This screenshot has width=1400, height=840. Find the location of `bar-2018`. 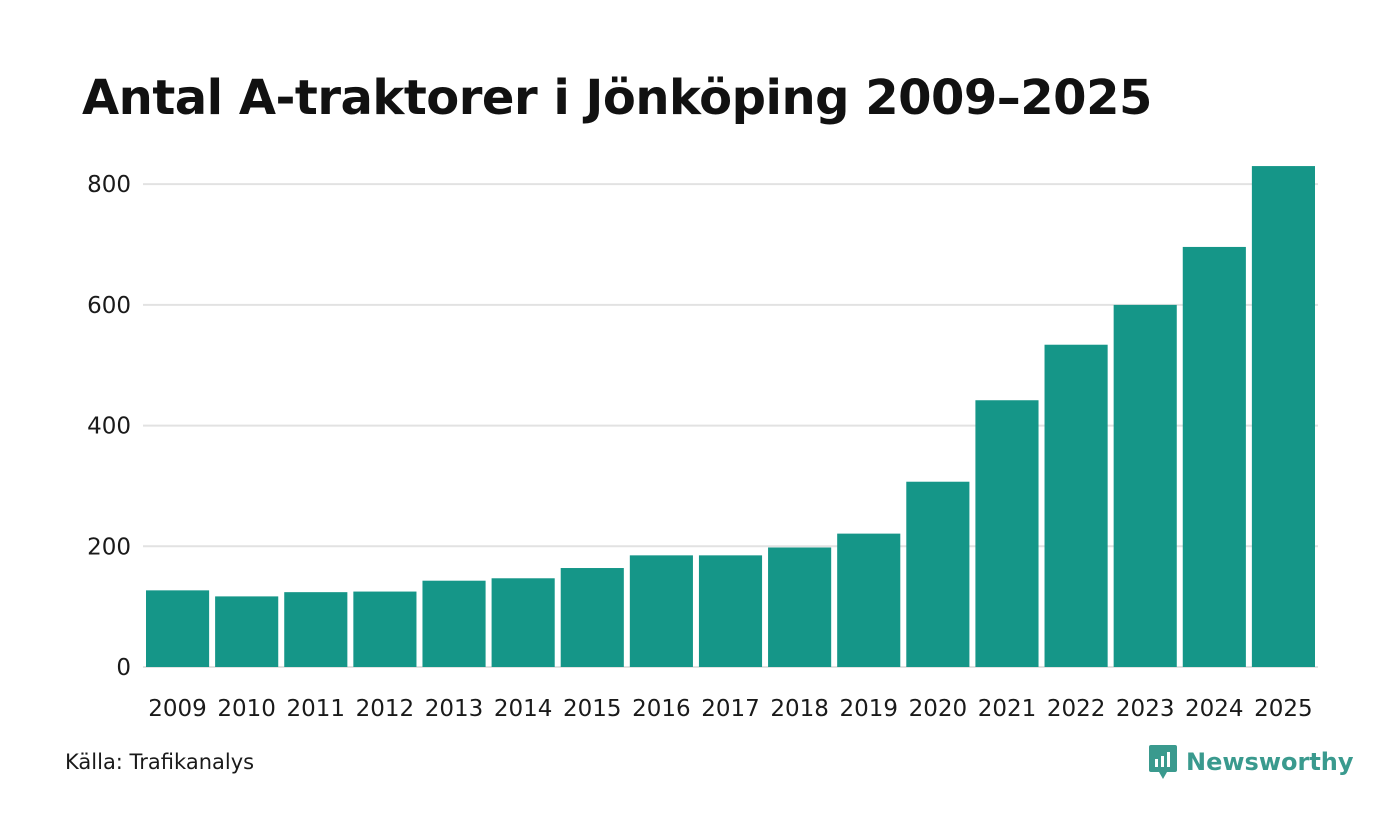

bar-2018 is located at coordinates (800, 607).